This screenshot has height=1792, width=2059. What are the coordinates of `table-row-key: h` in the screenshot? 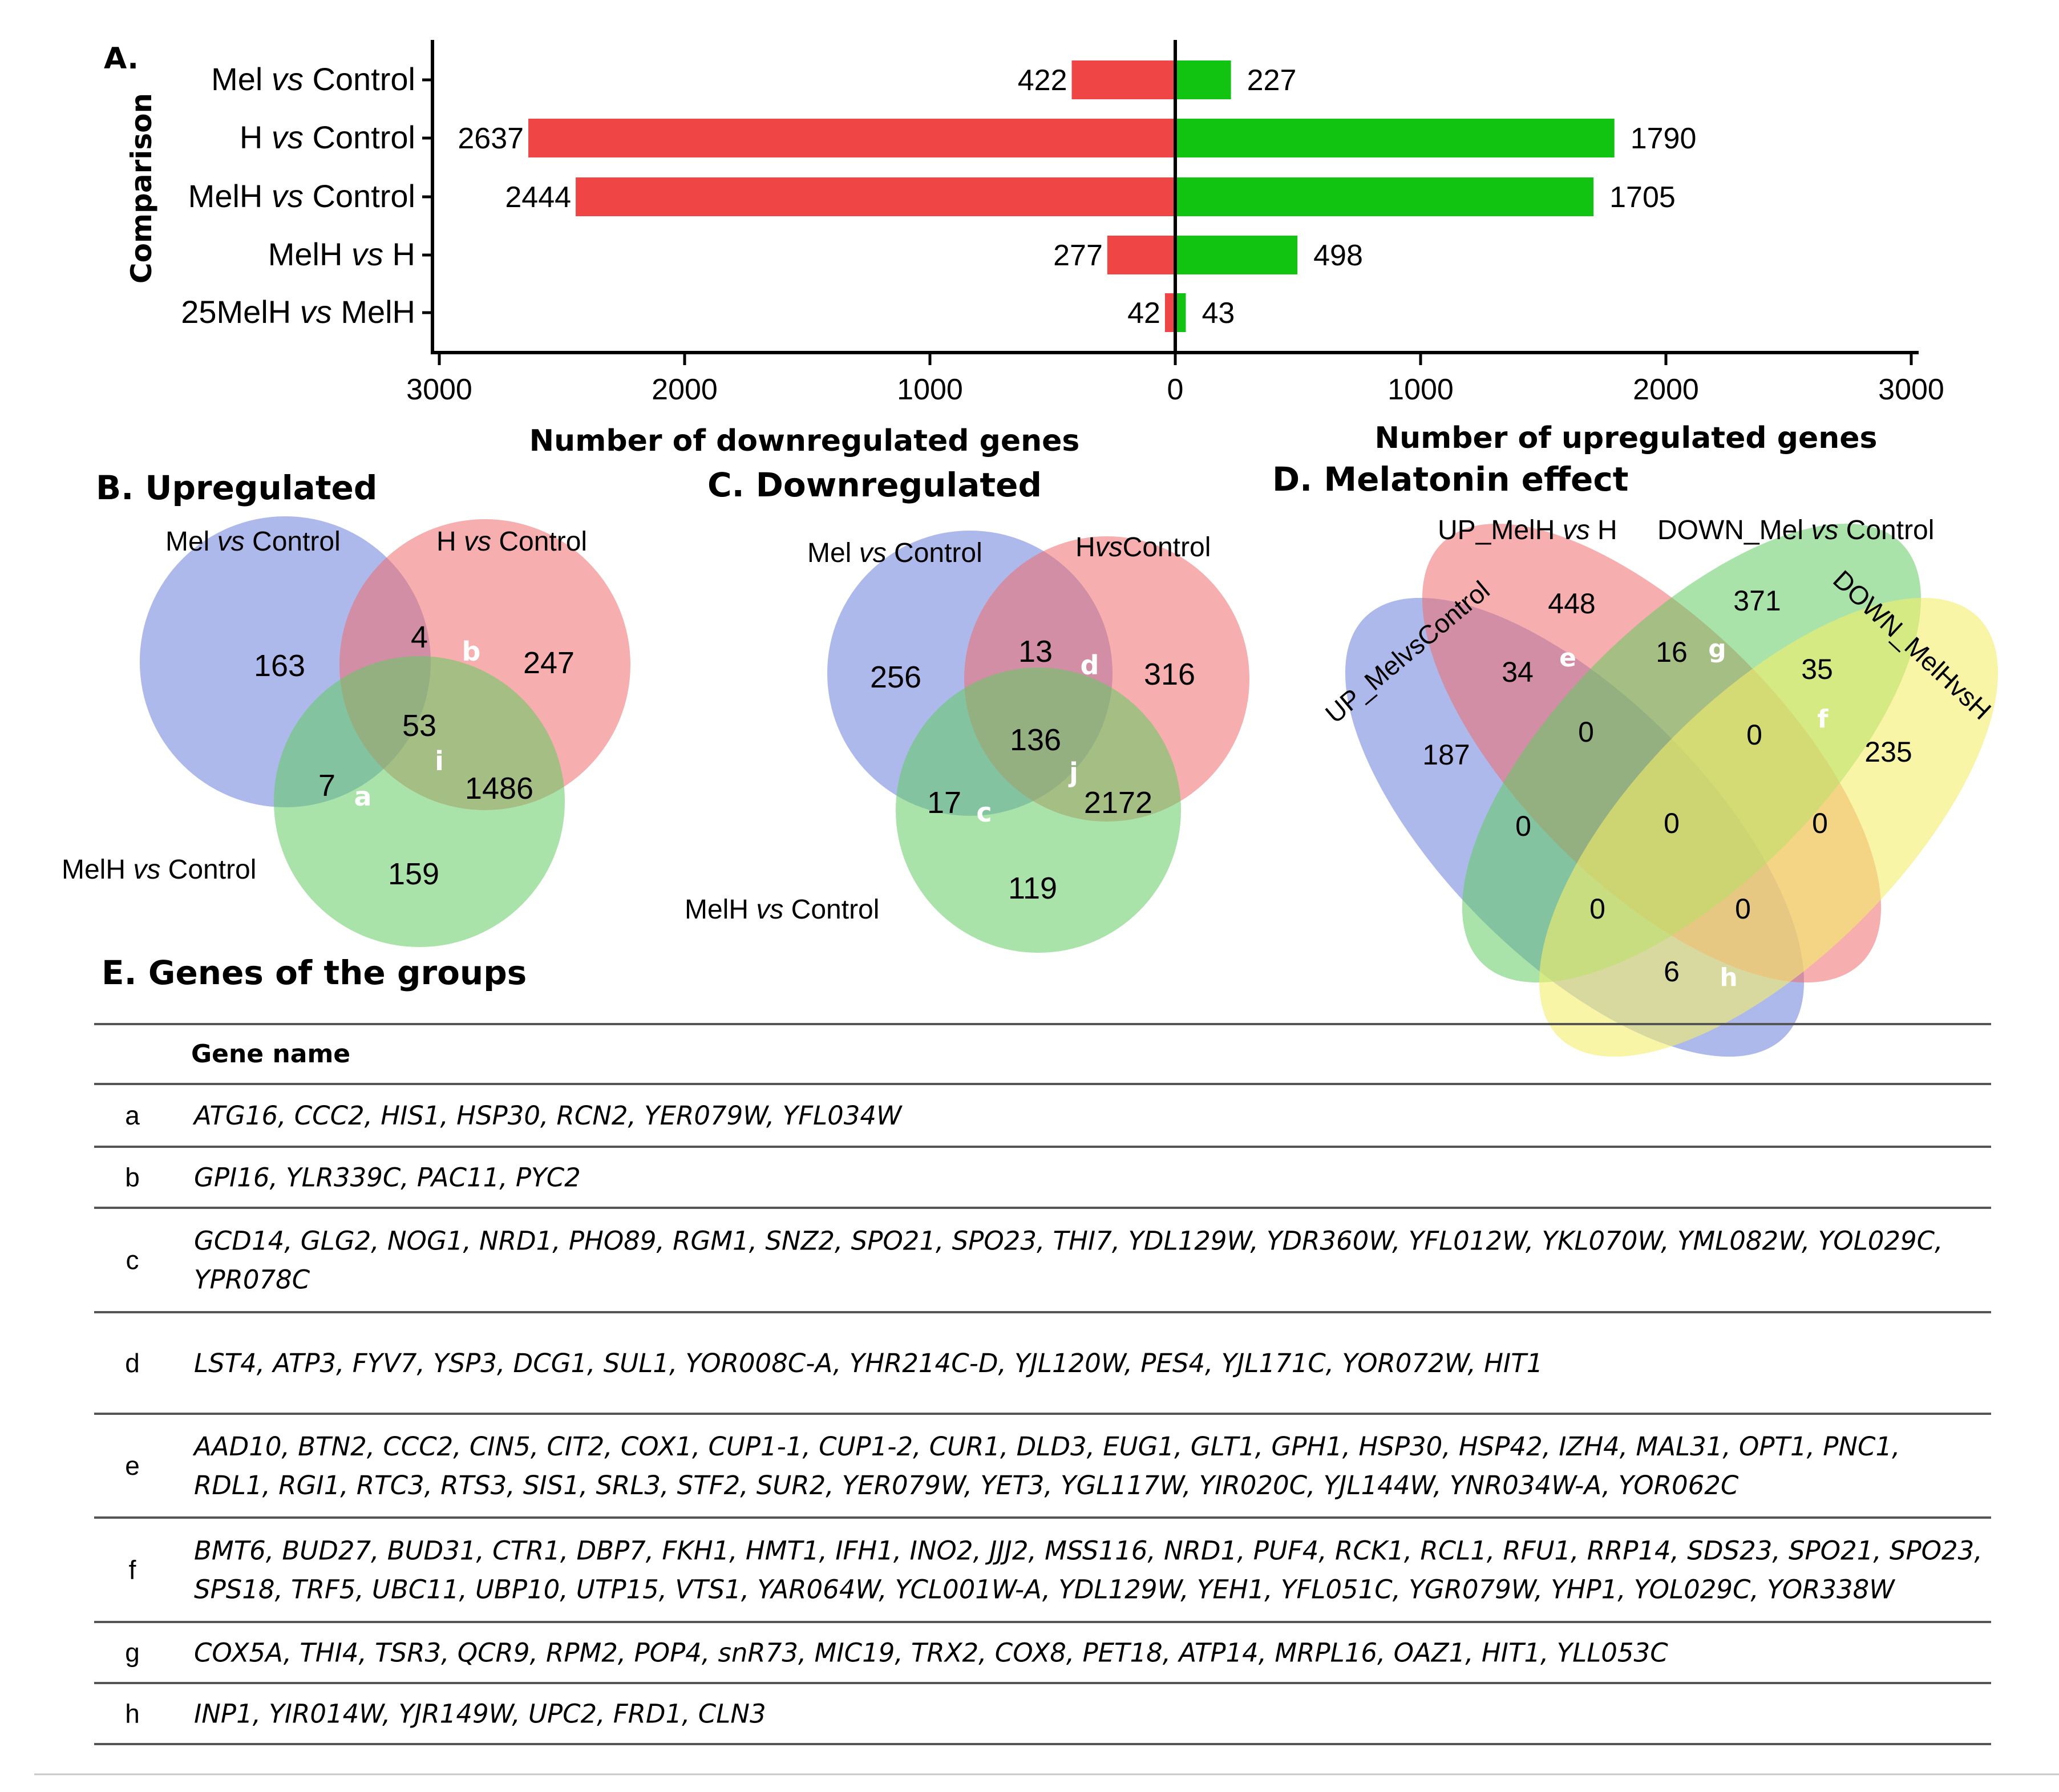 It's located at (132, 1714).